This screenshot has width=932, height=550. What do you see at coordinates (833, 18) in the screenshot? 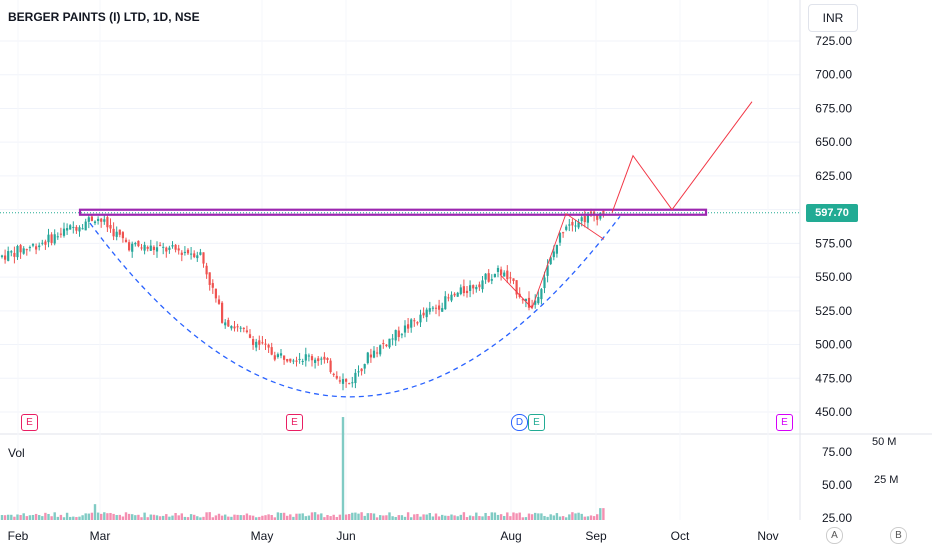
I see `currency-button: INR` at bounding box center [833, 18].